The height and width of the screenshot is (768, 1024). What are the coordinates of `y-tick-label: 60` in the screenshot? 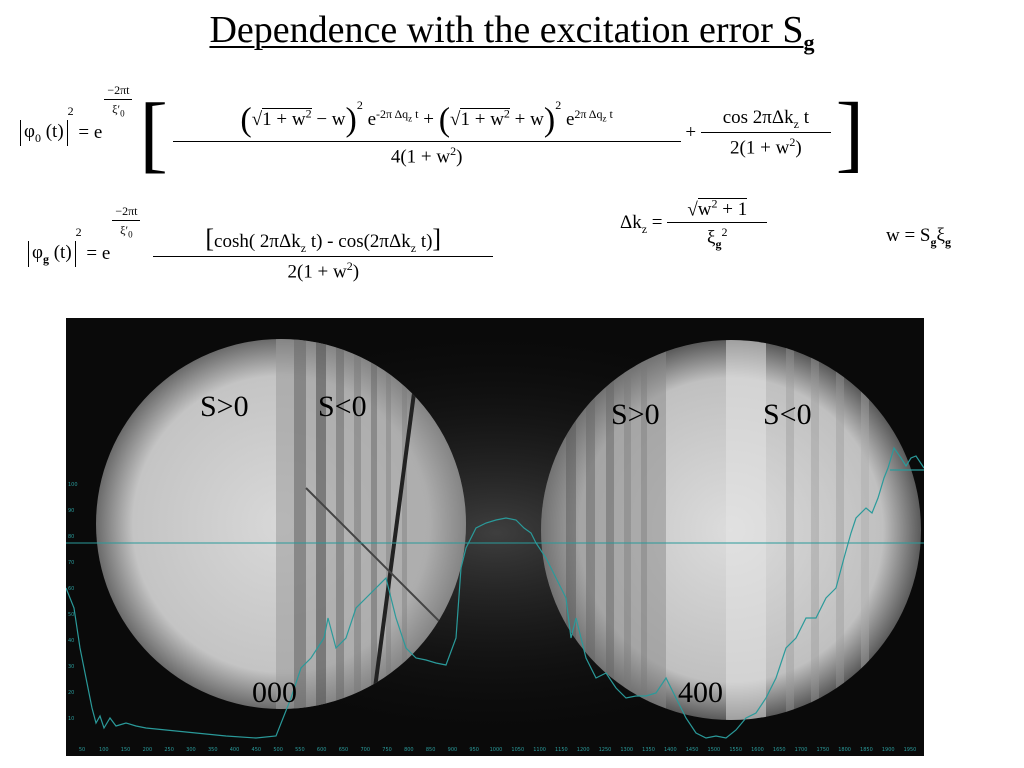 It's located at (71, 589).